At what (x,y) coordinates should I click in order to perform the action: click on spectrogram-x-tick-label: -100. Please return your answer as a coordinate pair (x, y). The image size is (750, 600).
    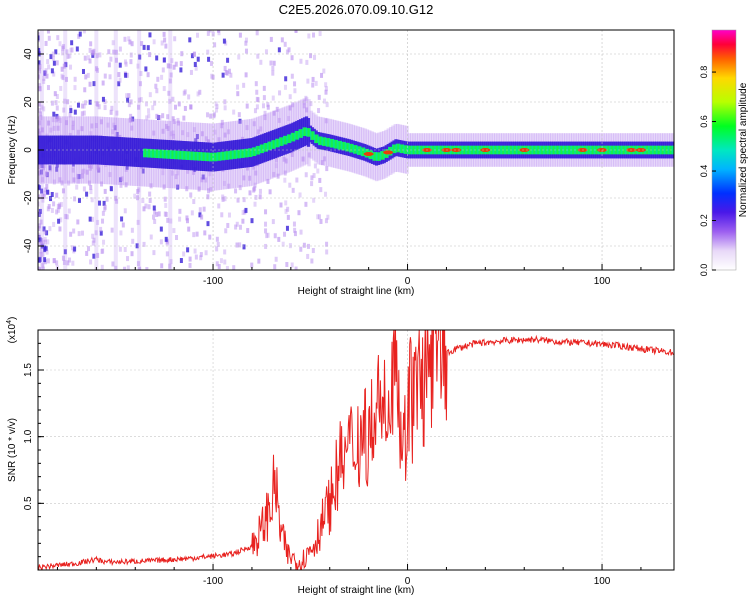
    Looking at the image, I should click on (213, 281).